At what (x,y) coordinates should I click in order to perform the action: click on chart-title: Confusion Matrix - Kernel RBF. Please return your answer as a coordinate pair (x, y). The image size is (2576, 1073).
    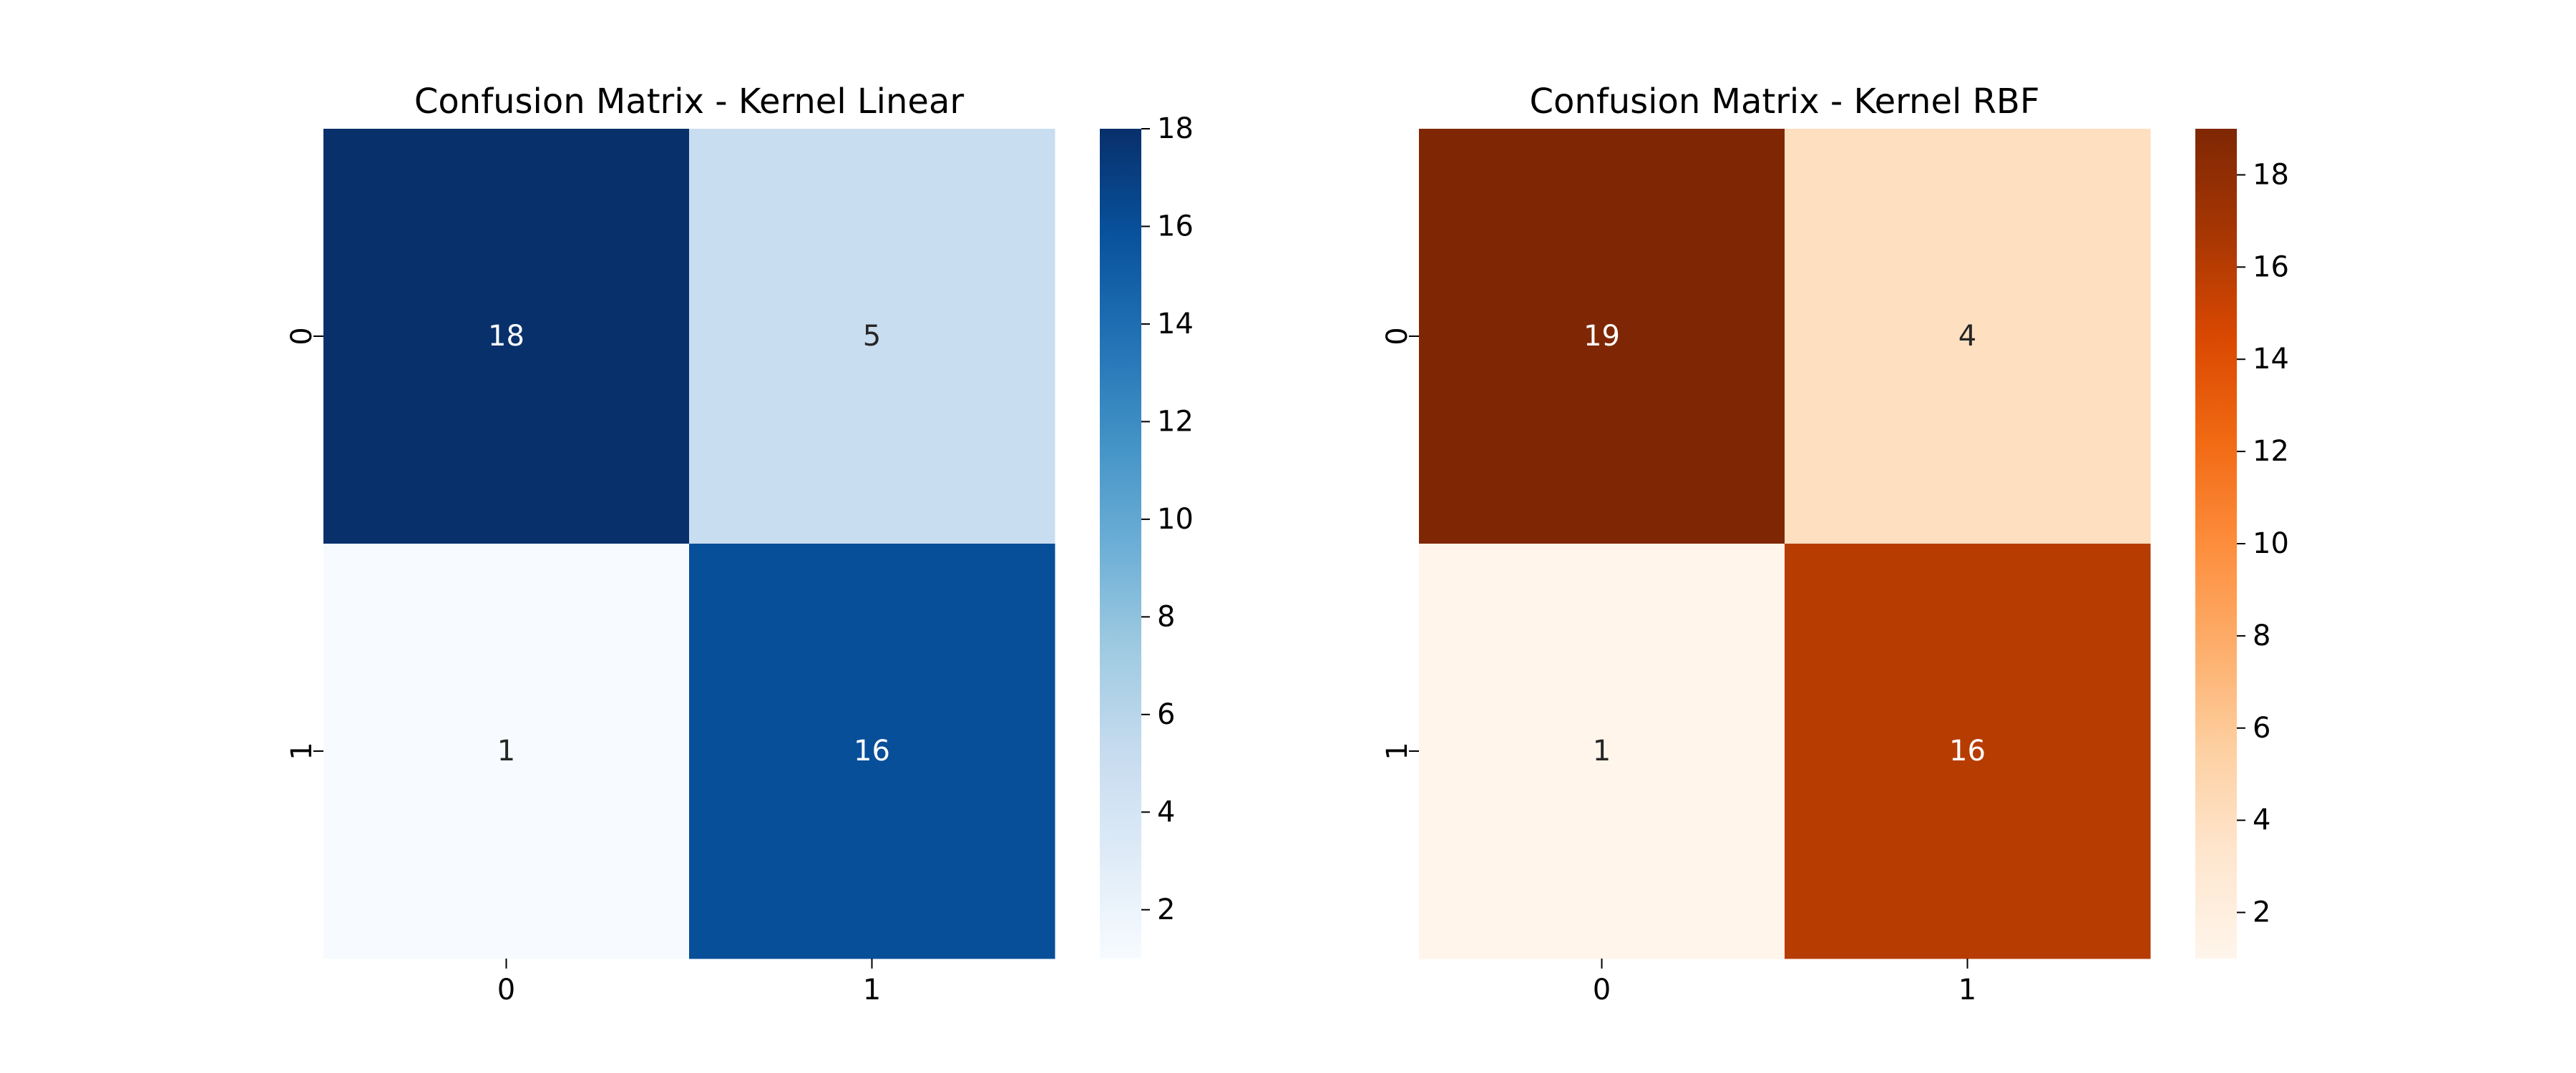
    Looking at the image, I should click on (1785, 102).